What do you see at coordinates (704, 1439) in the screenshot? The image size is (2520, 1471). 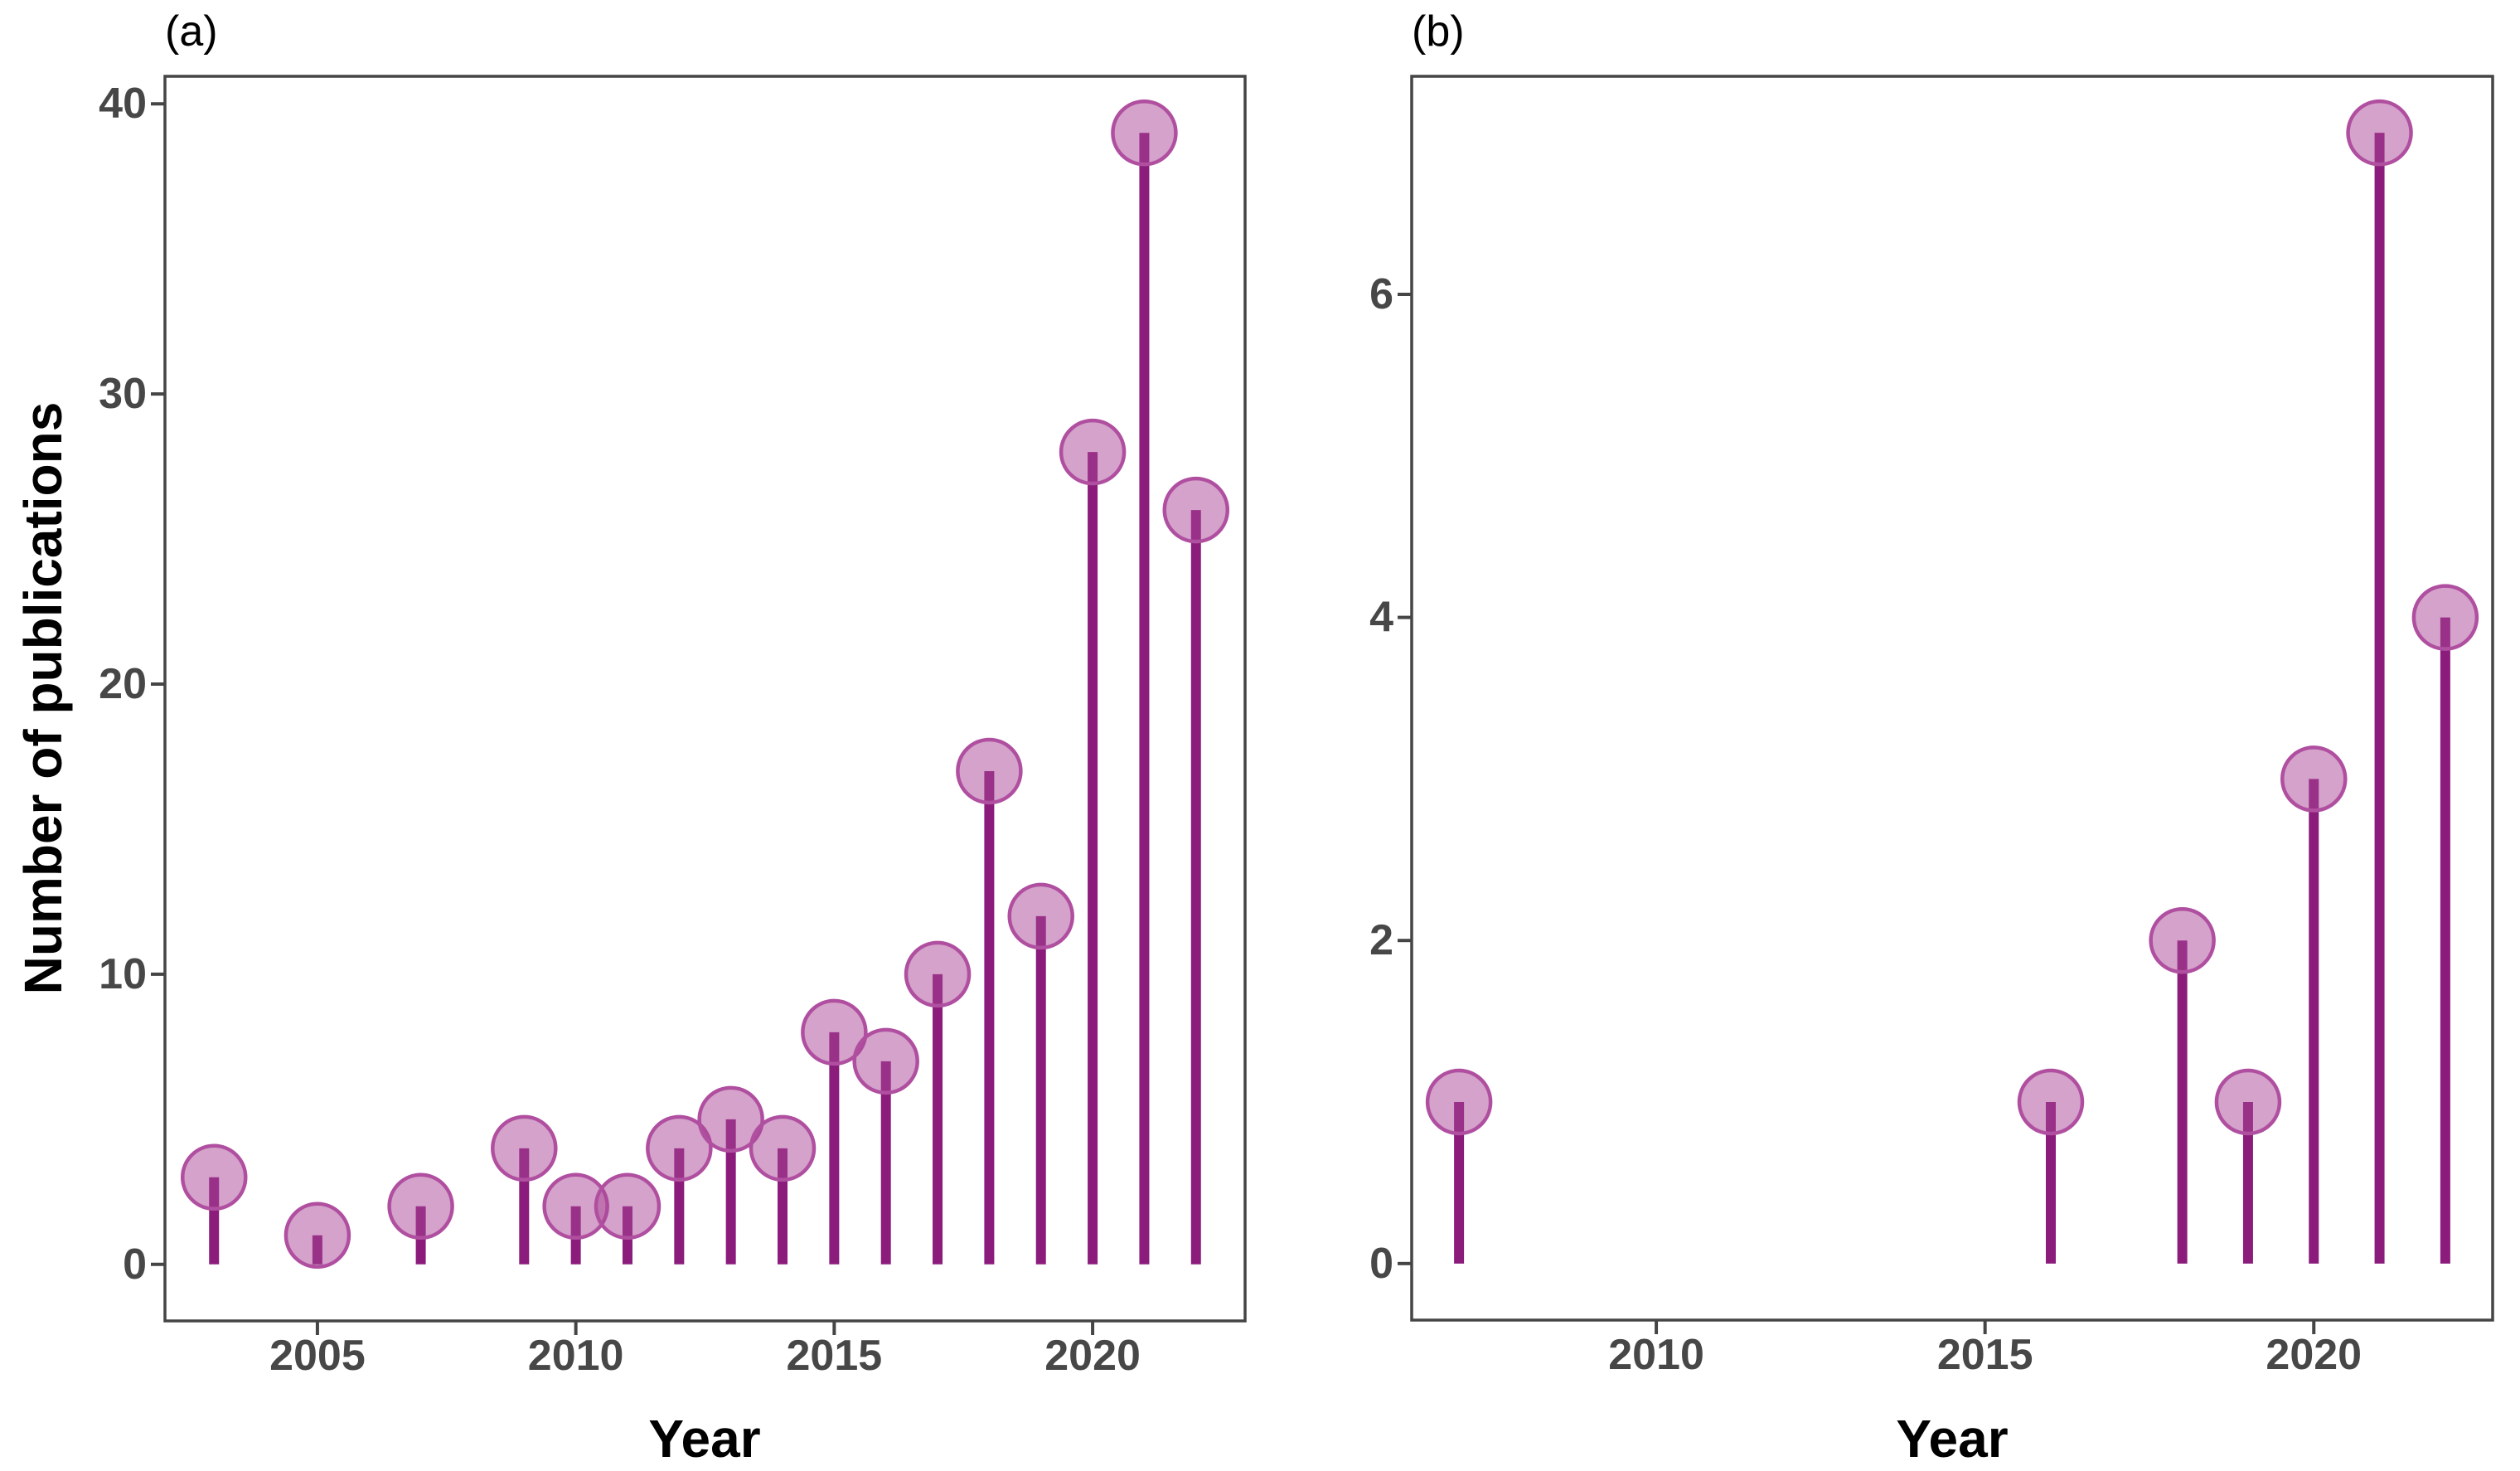 I see `x-axis-title-panel-a: Year` at bounding box center [704, 1439].